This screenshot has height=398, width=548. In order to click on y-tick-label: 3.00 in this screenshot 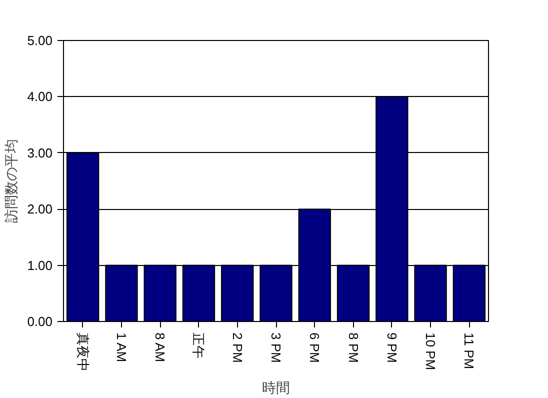, I will do `click(40, 152)`.